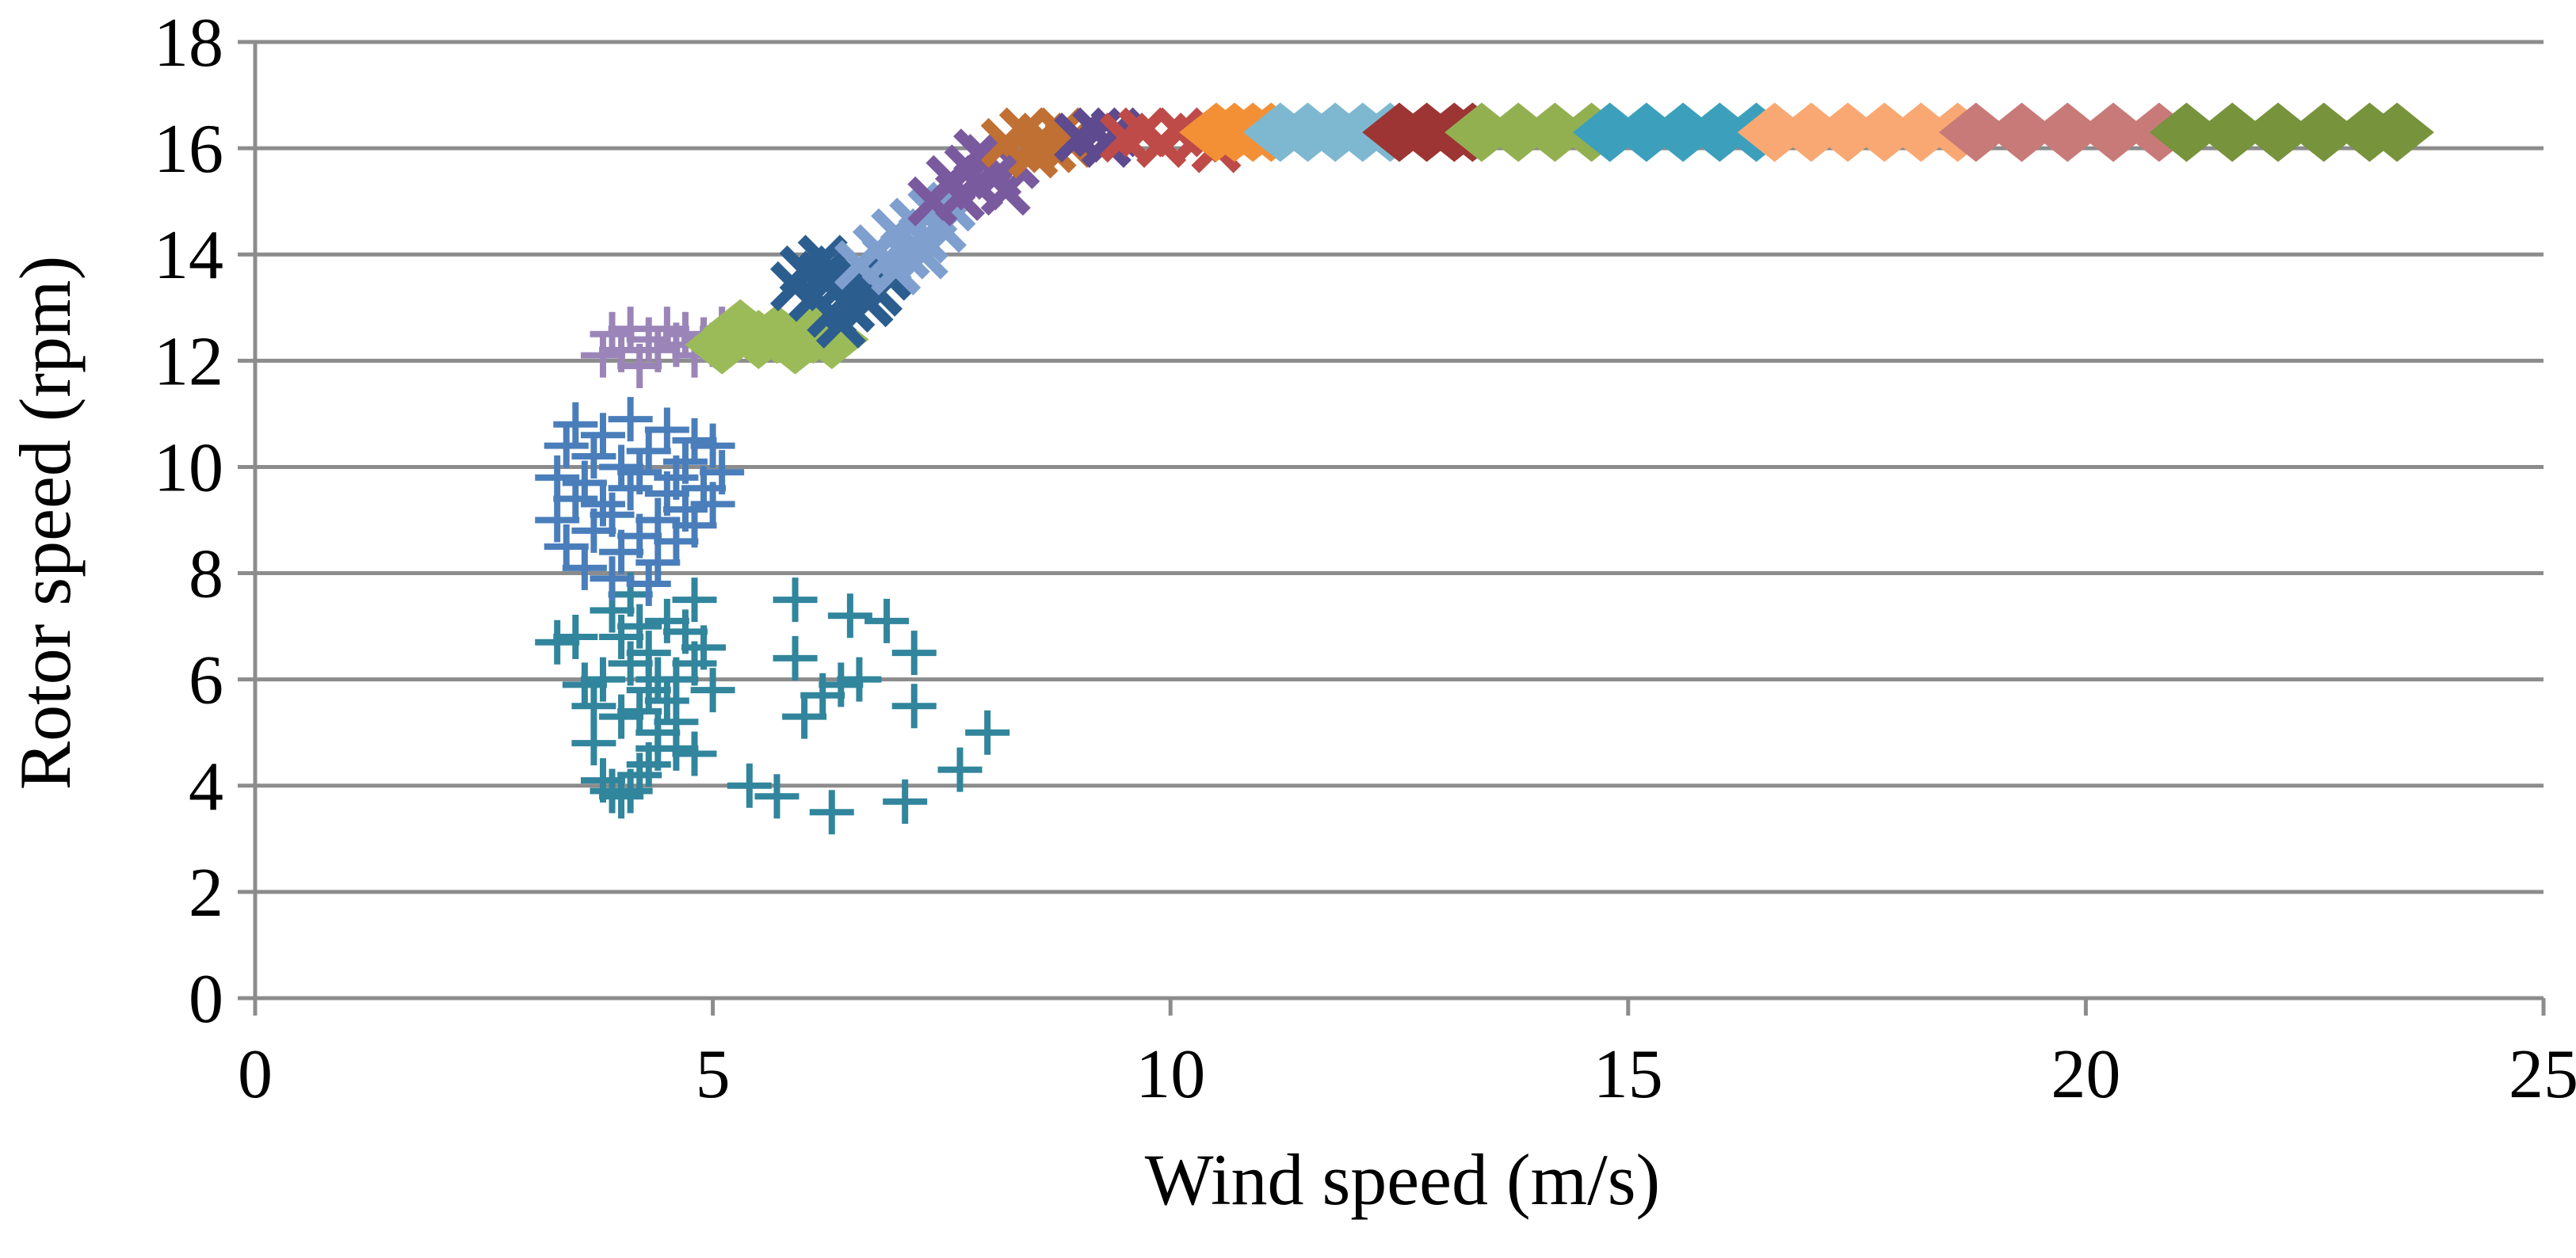 The image size is (2576, 1258). What do you see at coordinates (2085, 1074) in the screenshot?
I see `x-tick-label: 20` at bounding box center [2085, 1074].